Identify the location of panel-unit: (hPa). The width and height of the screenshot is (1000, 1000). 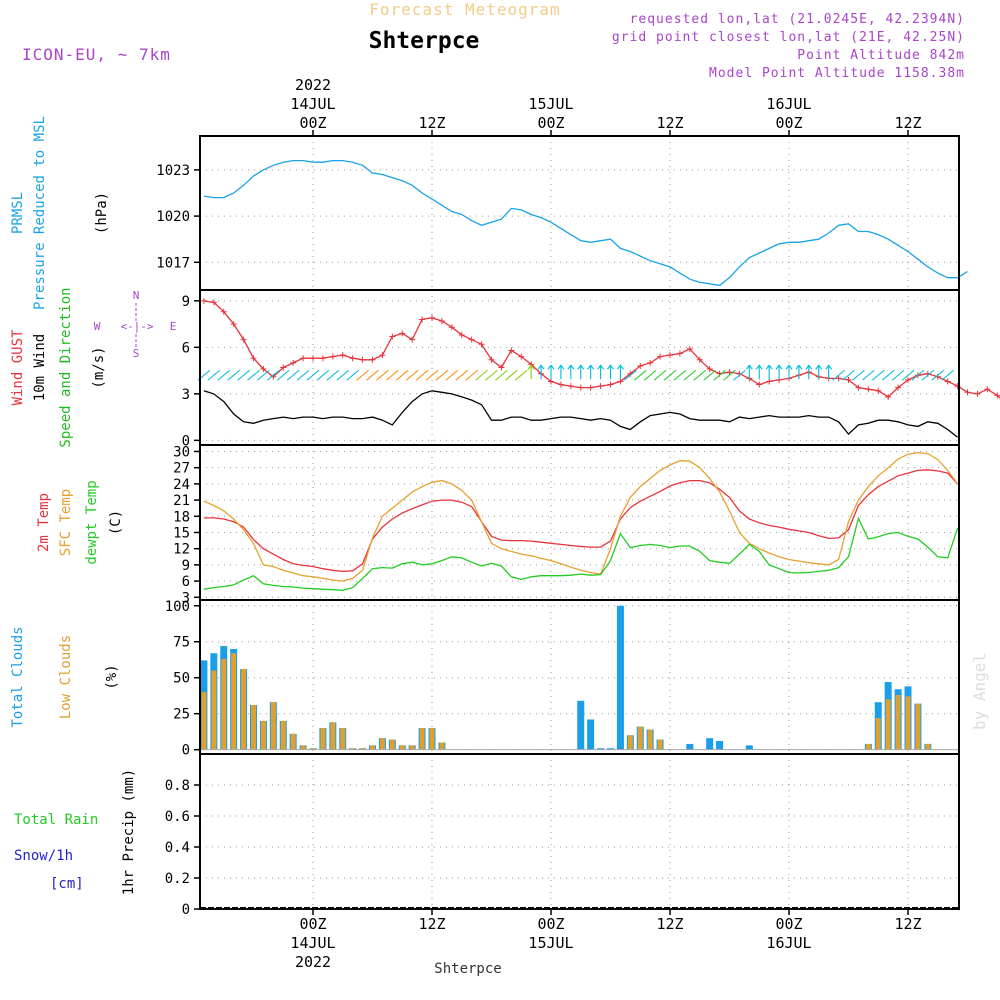
(102, 213).